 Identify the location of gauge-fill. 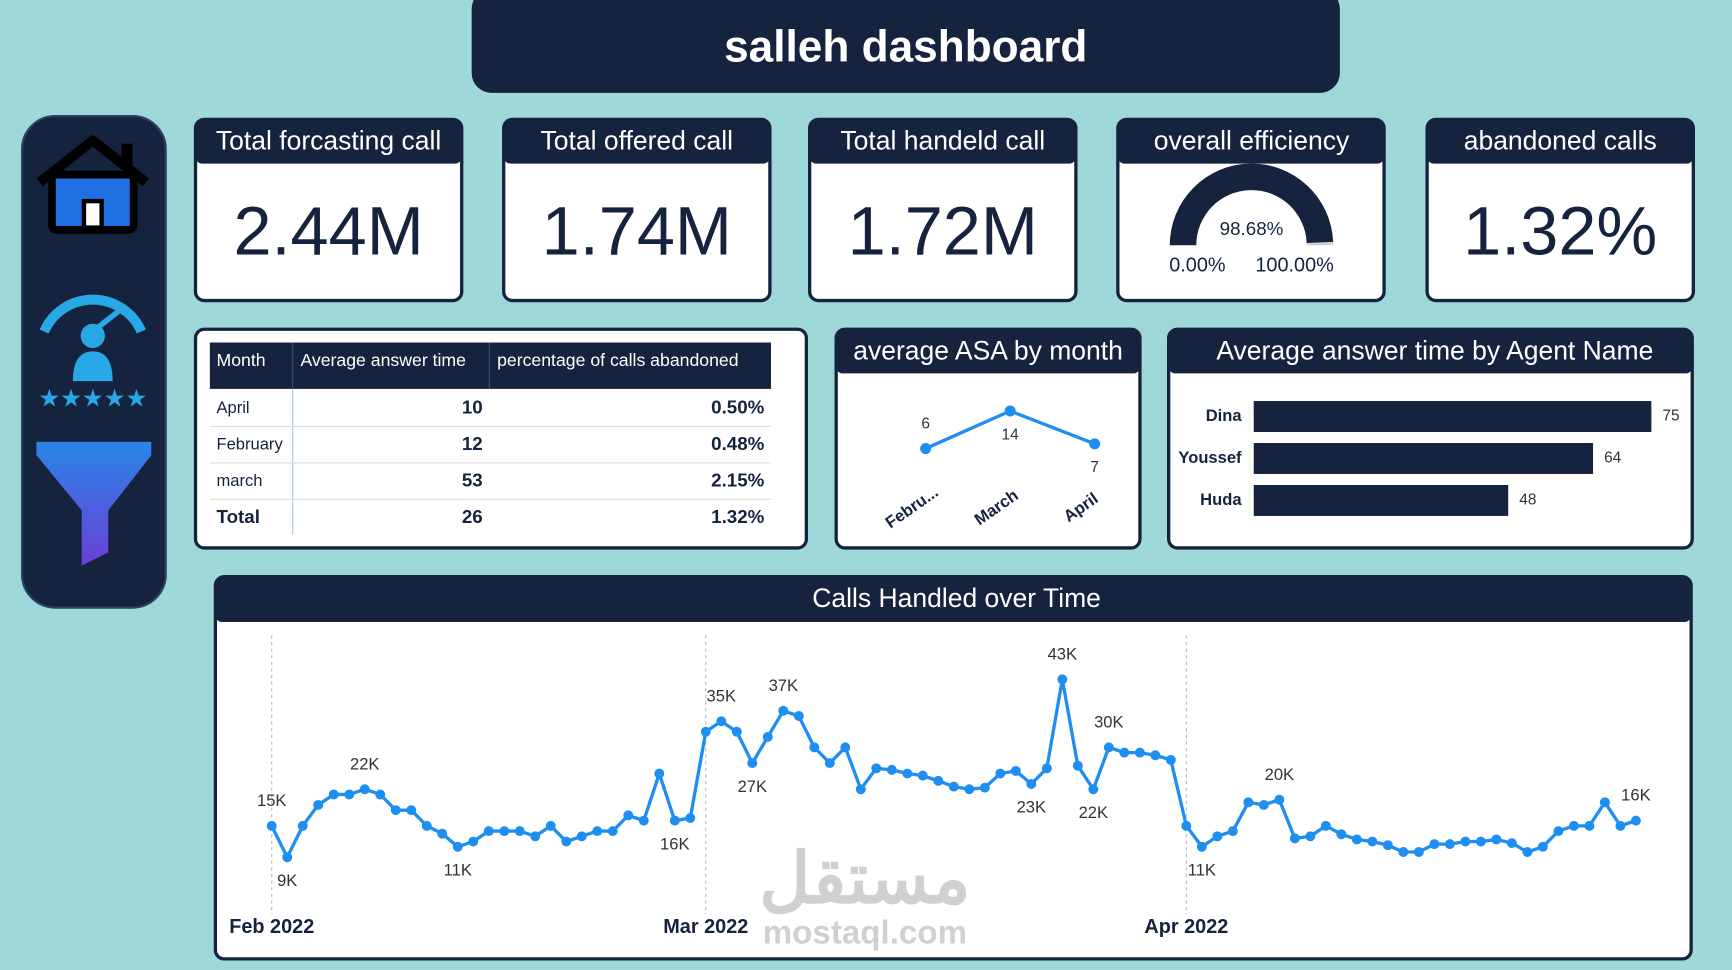
(1251, 204).